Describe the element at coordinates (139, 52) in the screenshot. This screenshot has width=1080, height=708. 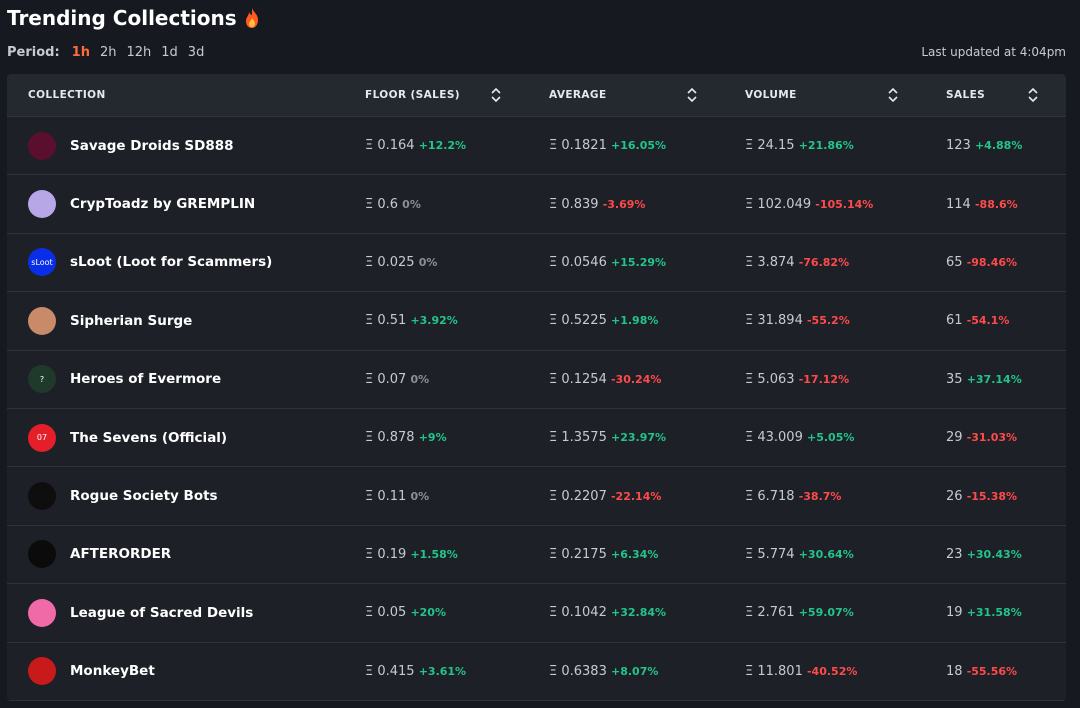
I see `period-option-12h: 12h` at that location.